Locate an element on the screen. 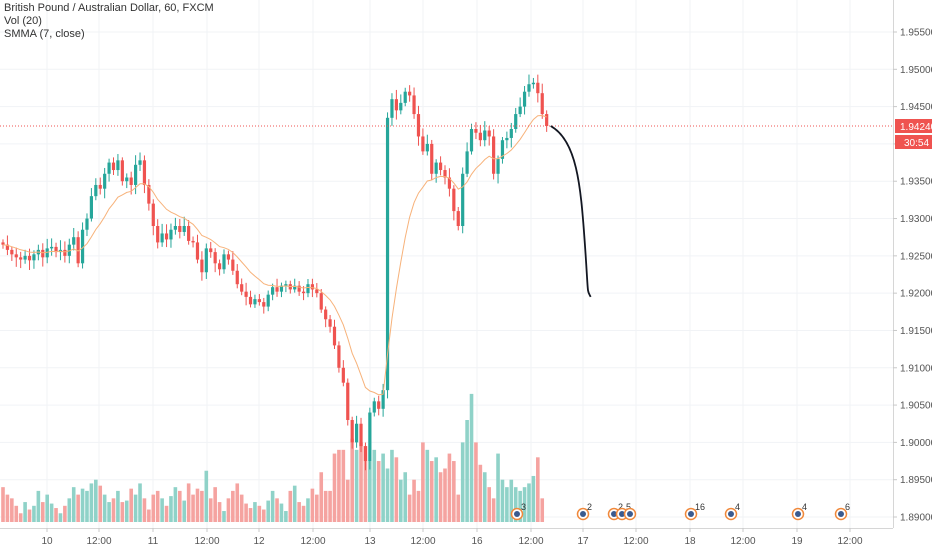 The width and height of the screenshot is (932, 550). price-label-text: 1.94240 is located at coordinates (916, 127).